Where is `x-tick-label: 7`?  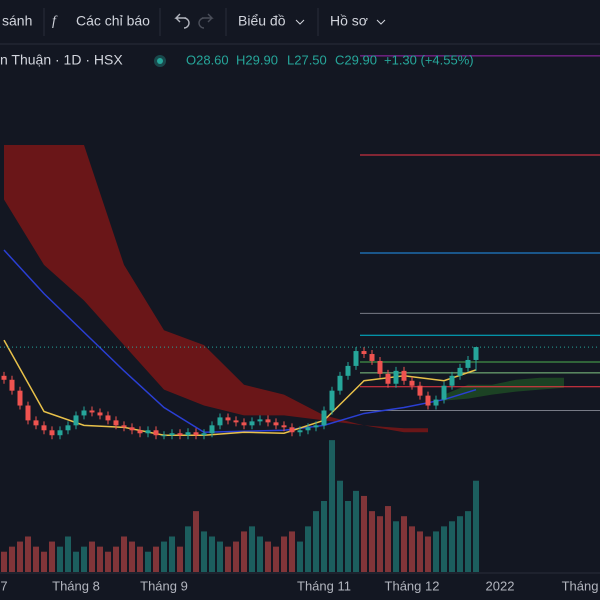
x-tick-label: 7 is located at coordinates (3, 585).